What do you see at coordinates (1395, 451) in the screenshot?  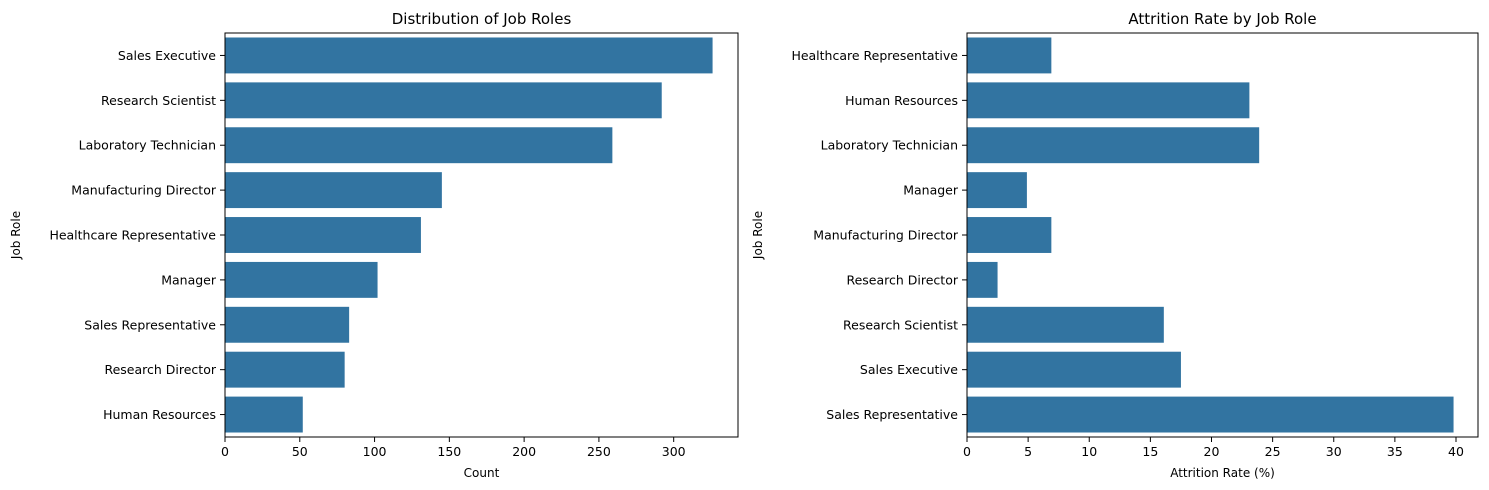 I see `x-tick-label: 35` at bounding box center [1395, 451].